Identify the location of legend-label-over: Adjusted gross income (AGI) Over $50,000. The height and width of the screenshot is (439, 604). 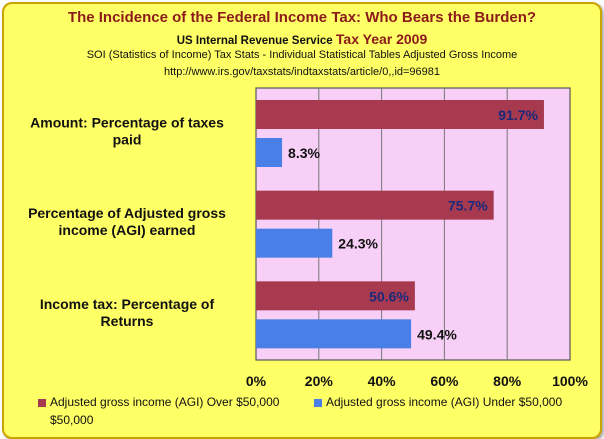
(165, 402).